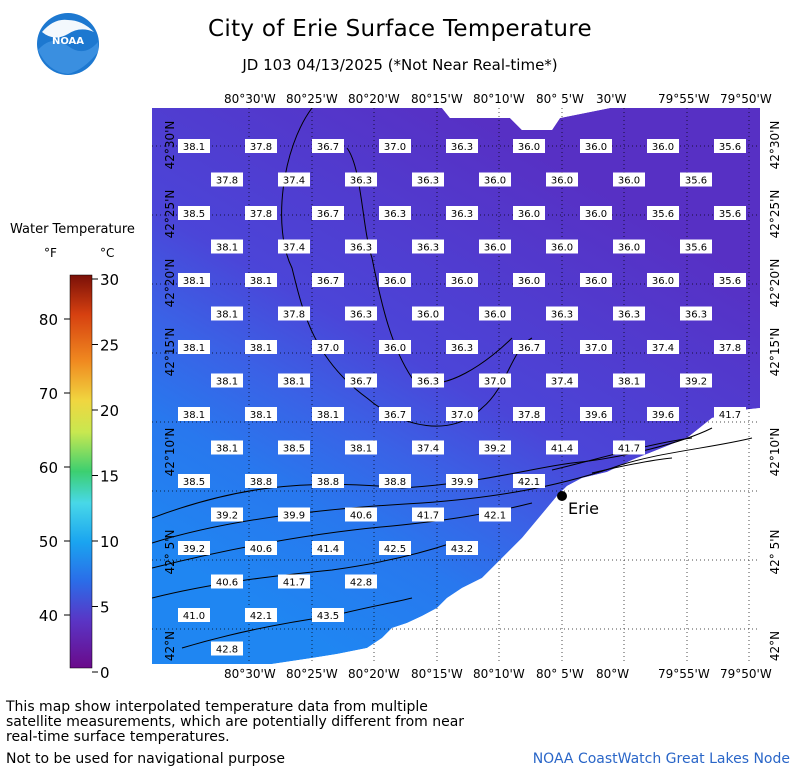  I want to click on map-subtitle: JD 103 04/13/2025 (*Not Near Real-time*), so click(400, 65).